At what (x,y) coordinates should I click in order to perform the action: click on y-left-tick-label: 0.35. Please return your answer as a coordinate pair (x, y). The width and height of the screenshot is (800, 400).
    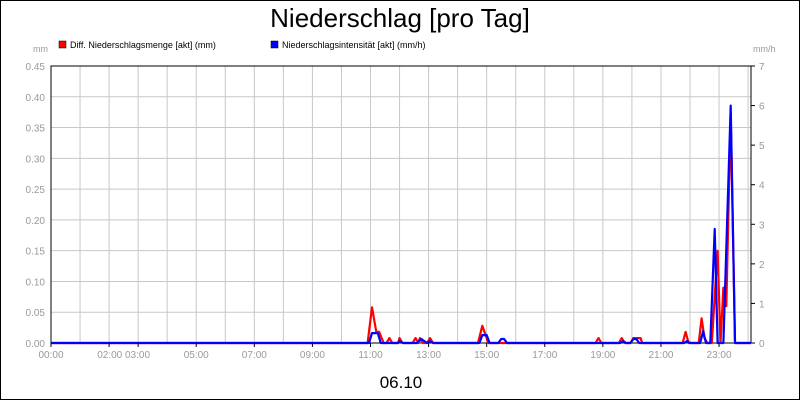
    Looking at the image, I should click on (36, 129).